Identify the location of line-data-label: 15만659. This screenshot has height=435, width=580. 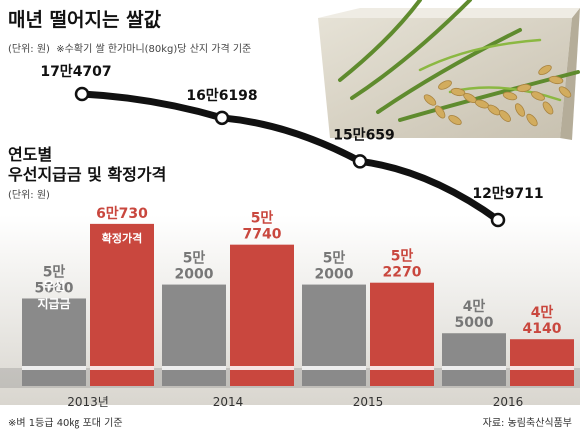
(364, 135).